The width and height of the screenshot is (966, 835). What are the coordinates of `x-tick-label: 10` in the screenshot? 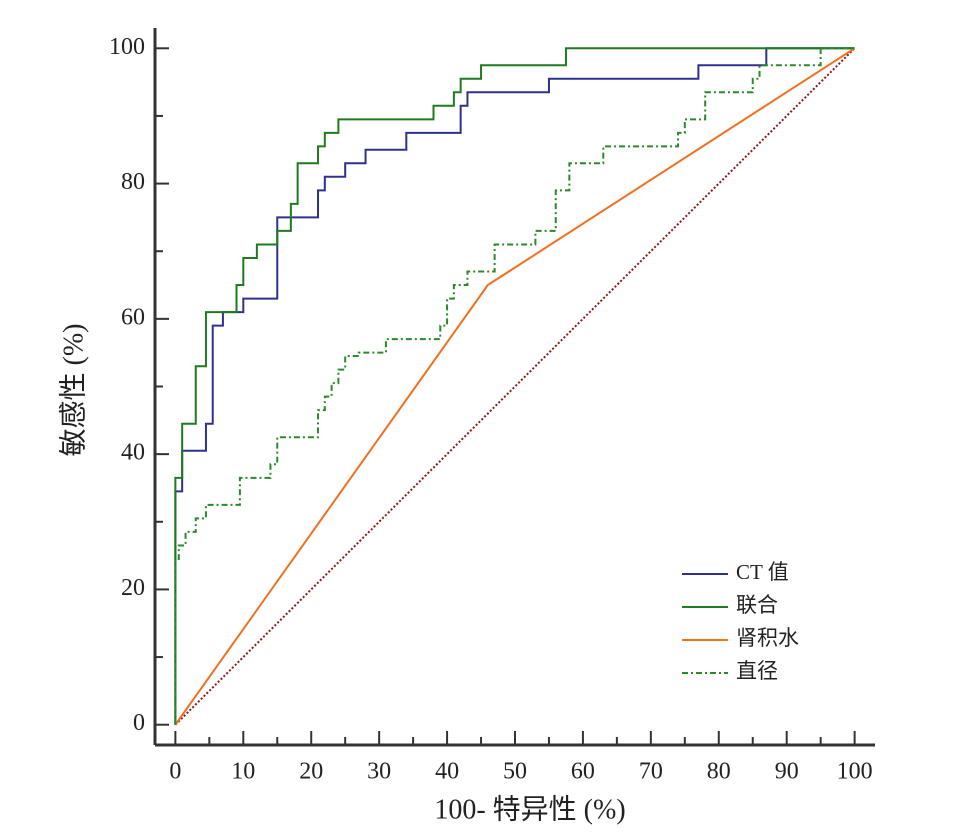 It's located at (243, 772).